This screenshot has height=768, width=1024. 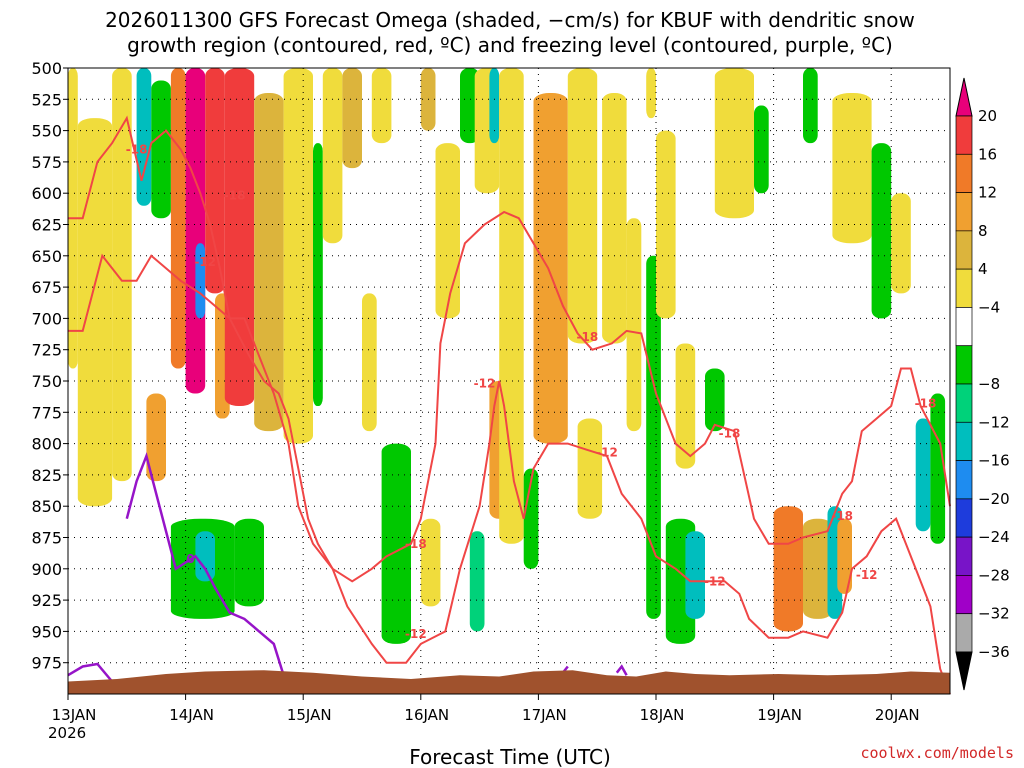 I want to click on x-tick-label: 17JAN, so click(x=544, y=715).